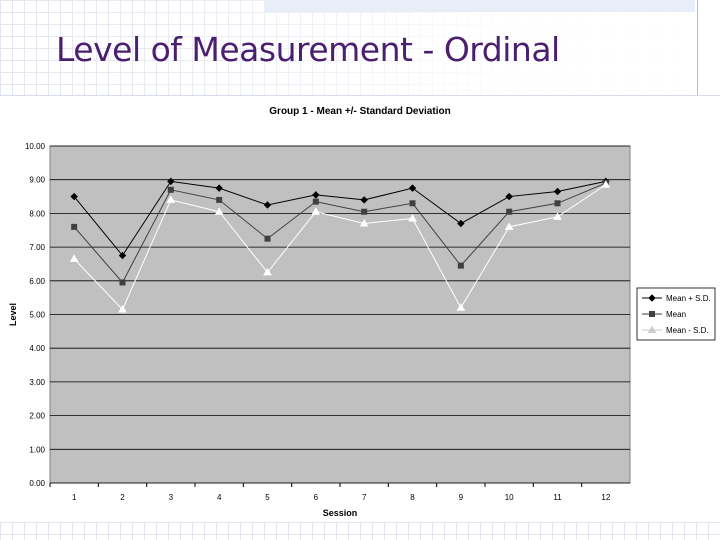  I want to click on y-tick-label: 1.00, so click(37, 449).